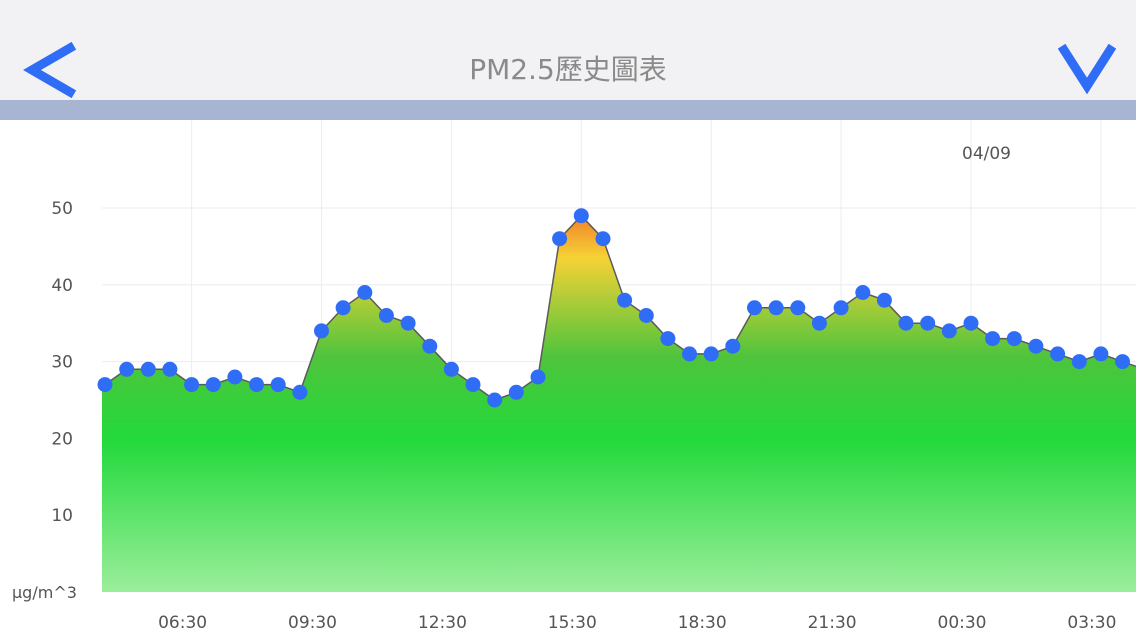 The width and height of the screenshot is (1136, 639). What do you see at coordinates (986, 154) in the screenshot?
I see `date-label: 04/09` at bounding box center [986, 154].